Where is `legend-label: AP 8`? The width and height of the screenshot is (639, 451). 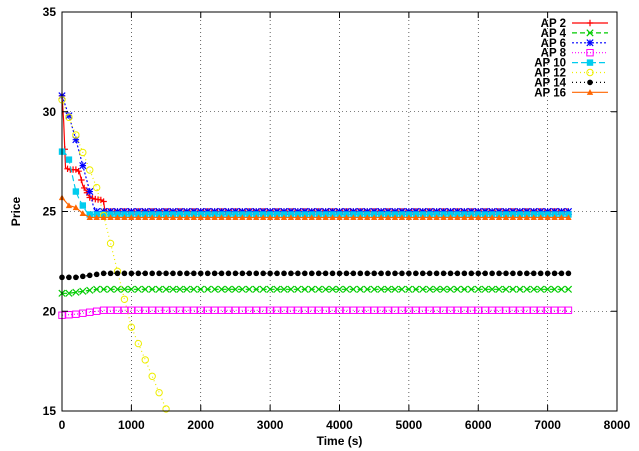 legend-label: AP 8 is located at coordinates (554, 54).